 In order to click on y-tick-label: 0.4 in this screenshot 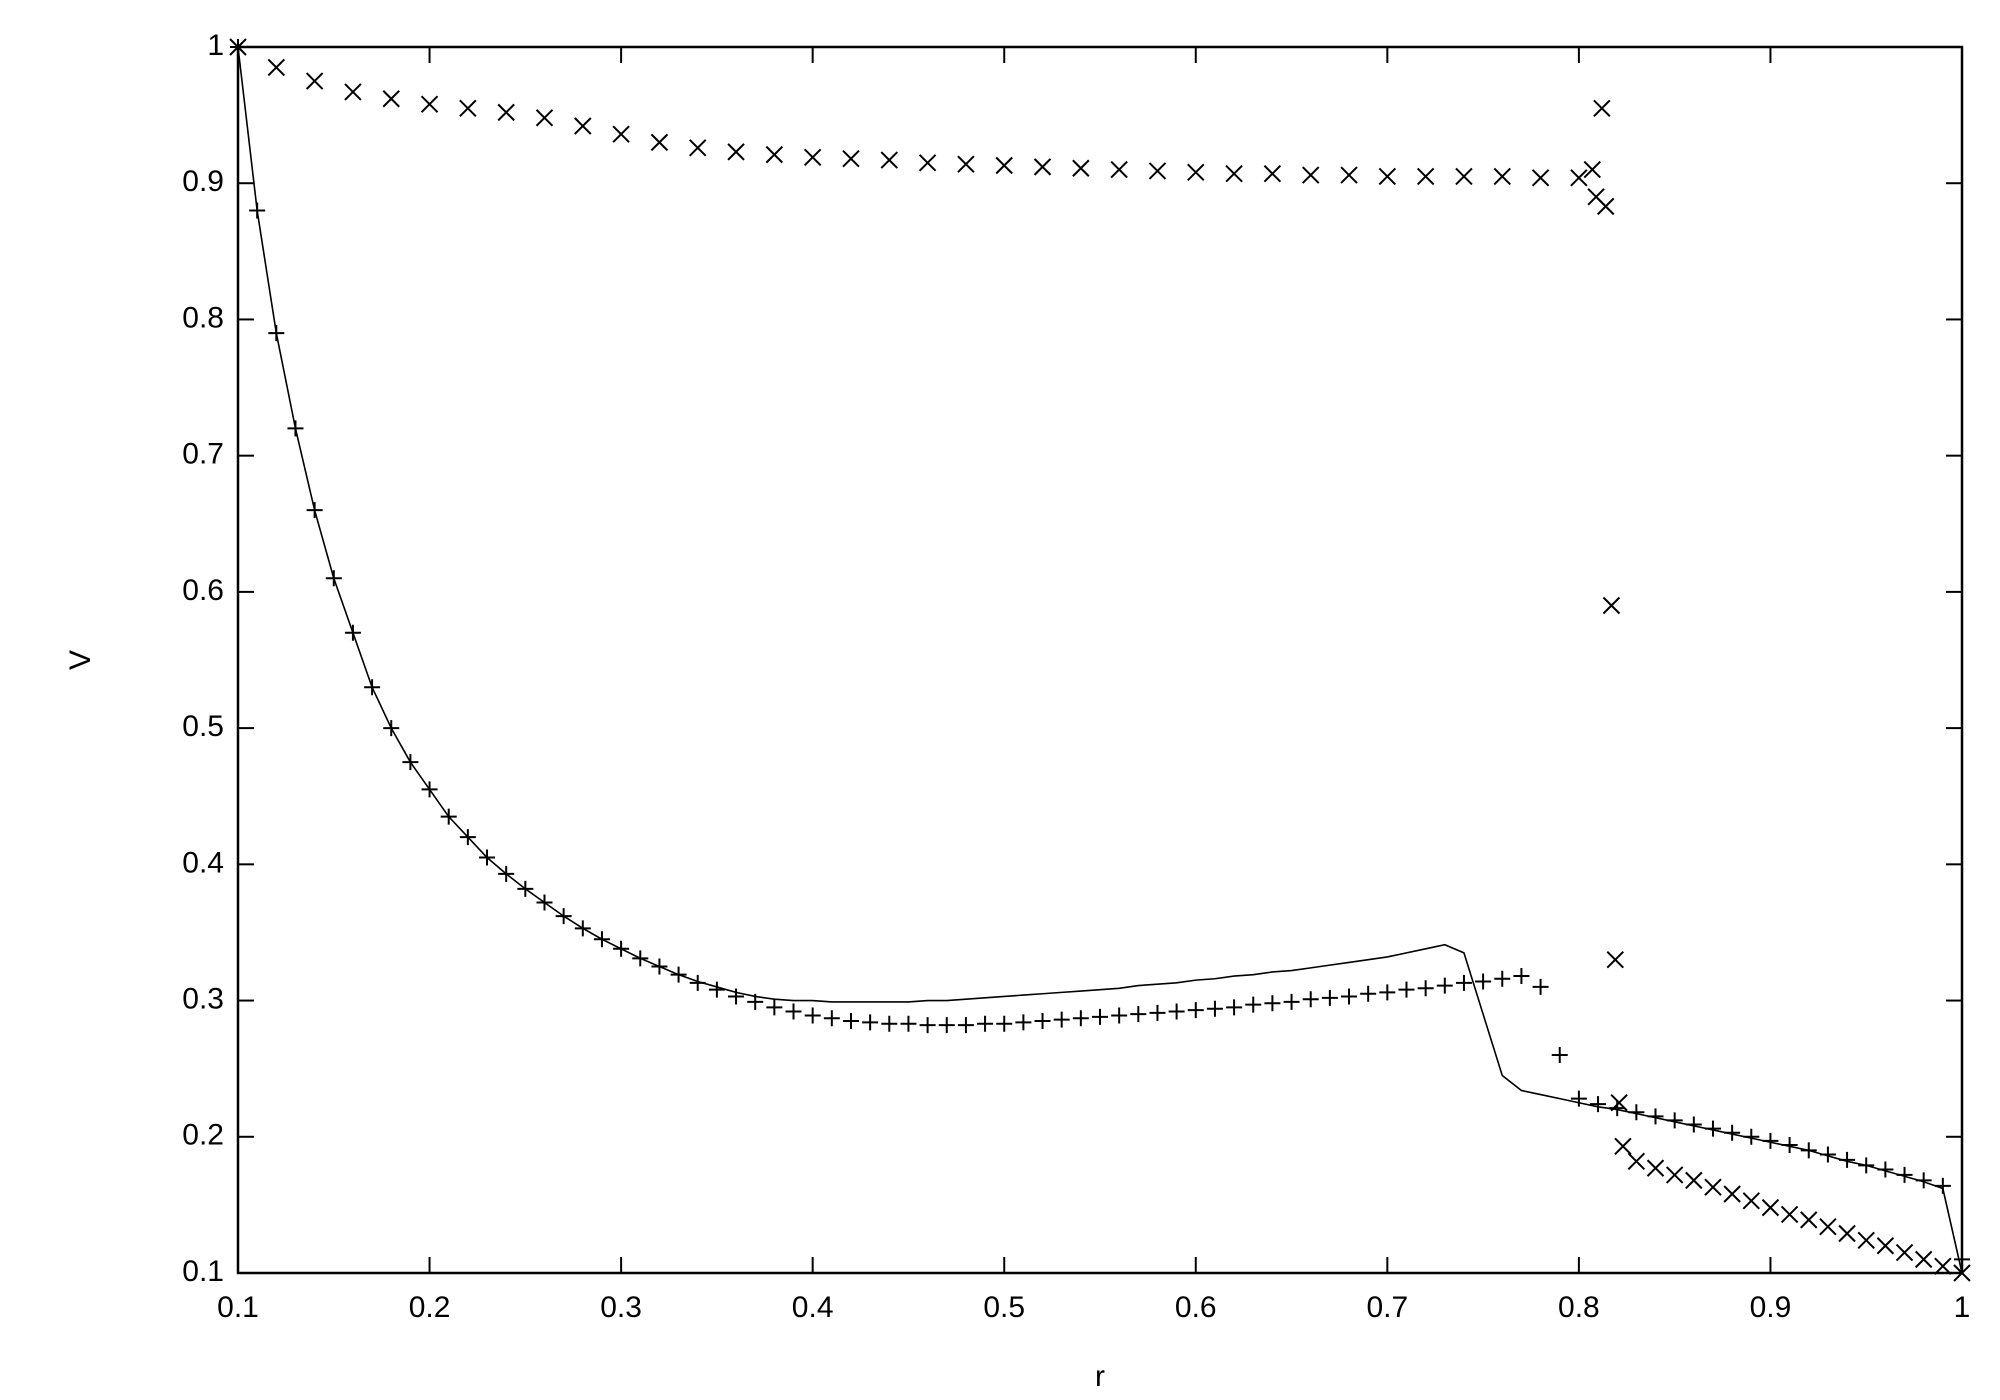, I will do `click(203, 862)`.